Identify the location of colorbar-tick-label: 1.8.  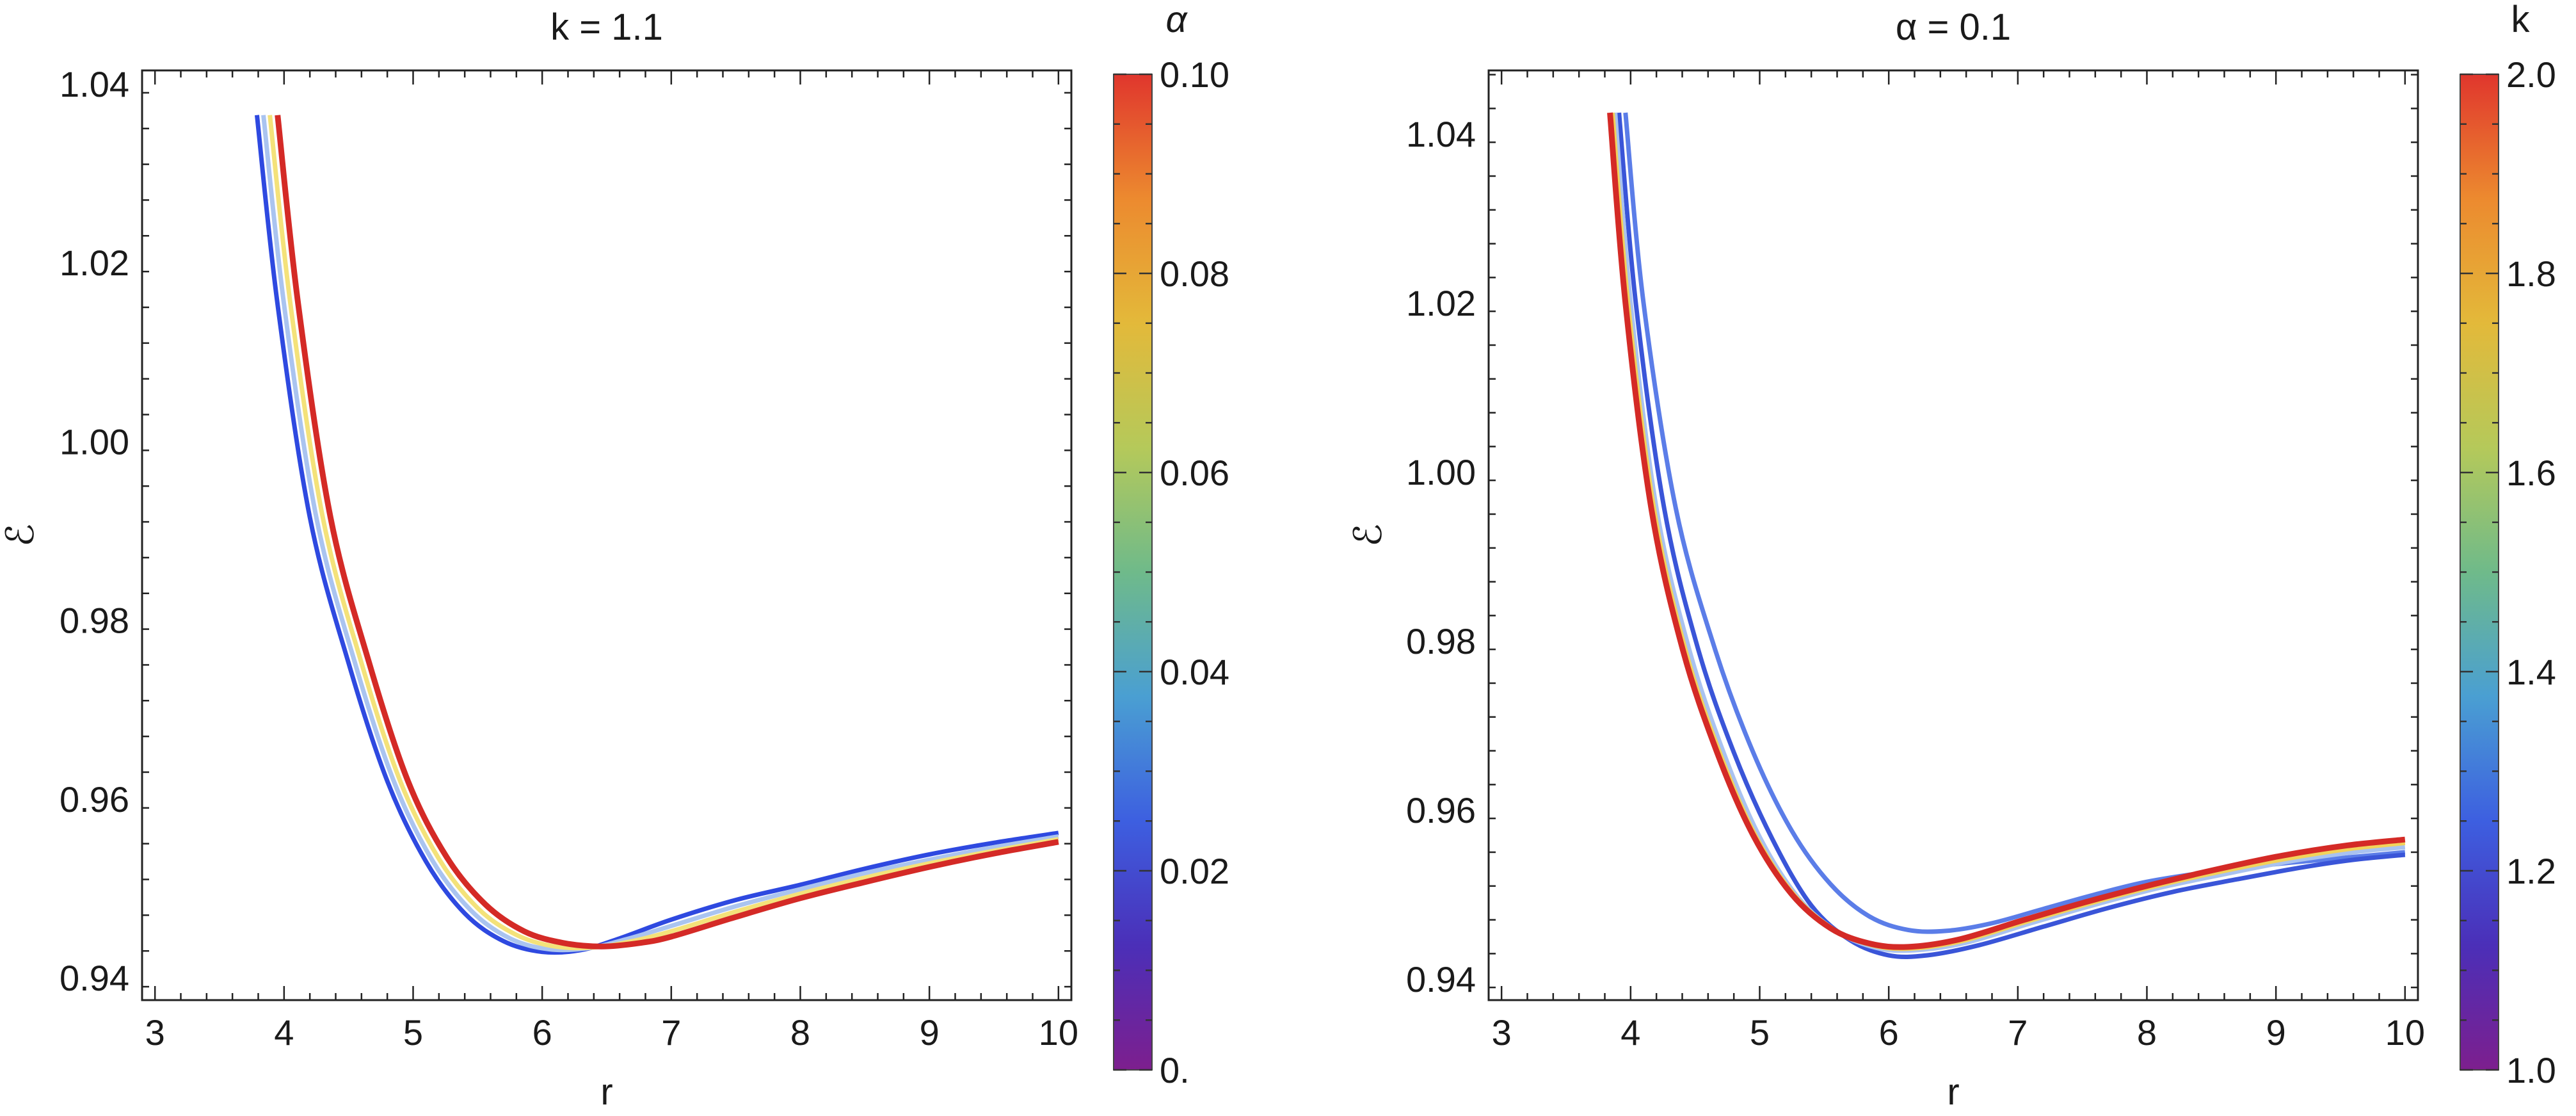
(2531, 274).